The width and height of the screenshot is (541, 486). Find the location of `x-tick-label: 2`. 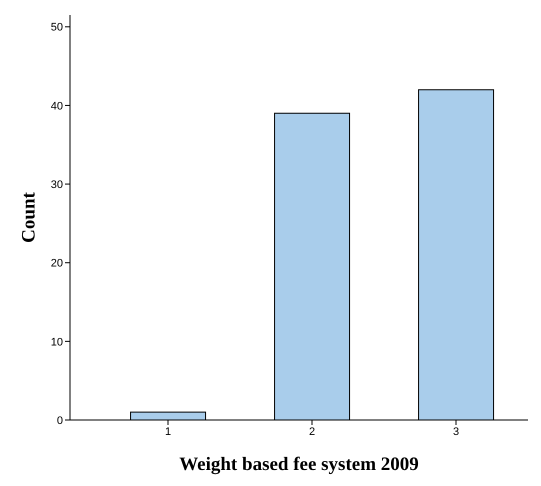

x-tick-label: 2 is located at coordinates (312, 432).